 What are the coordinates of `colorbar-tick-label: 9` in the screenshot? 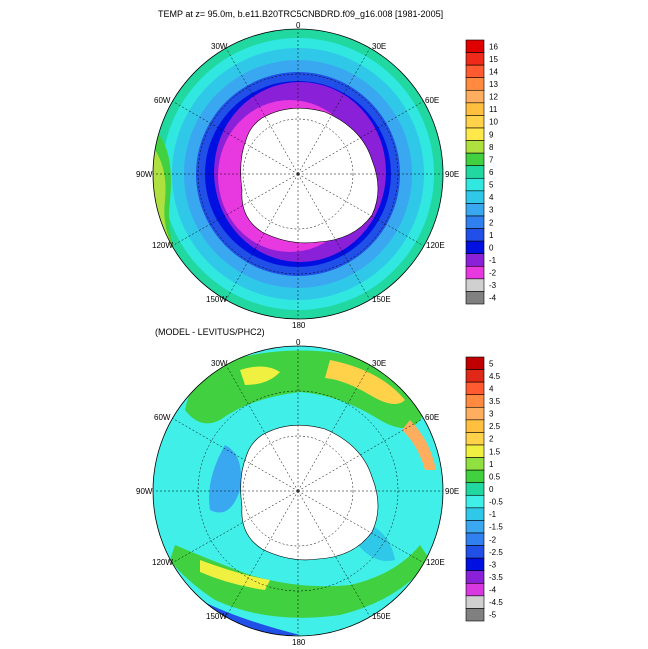 It's located at (491, 134).